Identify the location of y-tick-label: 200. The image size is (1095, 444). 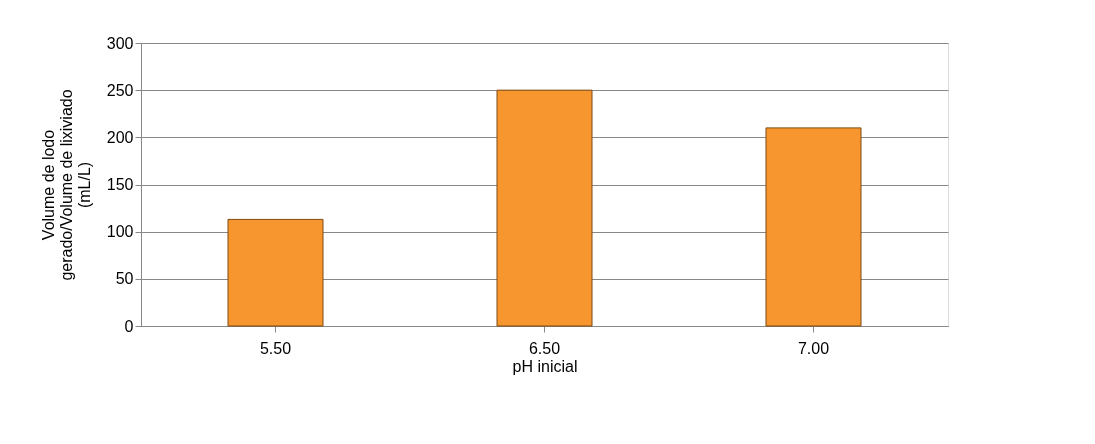
(120, 137).